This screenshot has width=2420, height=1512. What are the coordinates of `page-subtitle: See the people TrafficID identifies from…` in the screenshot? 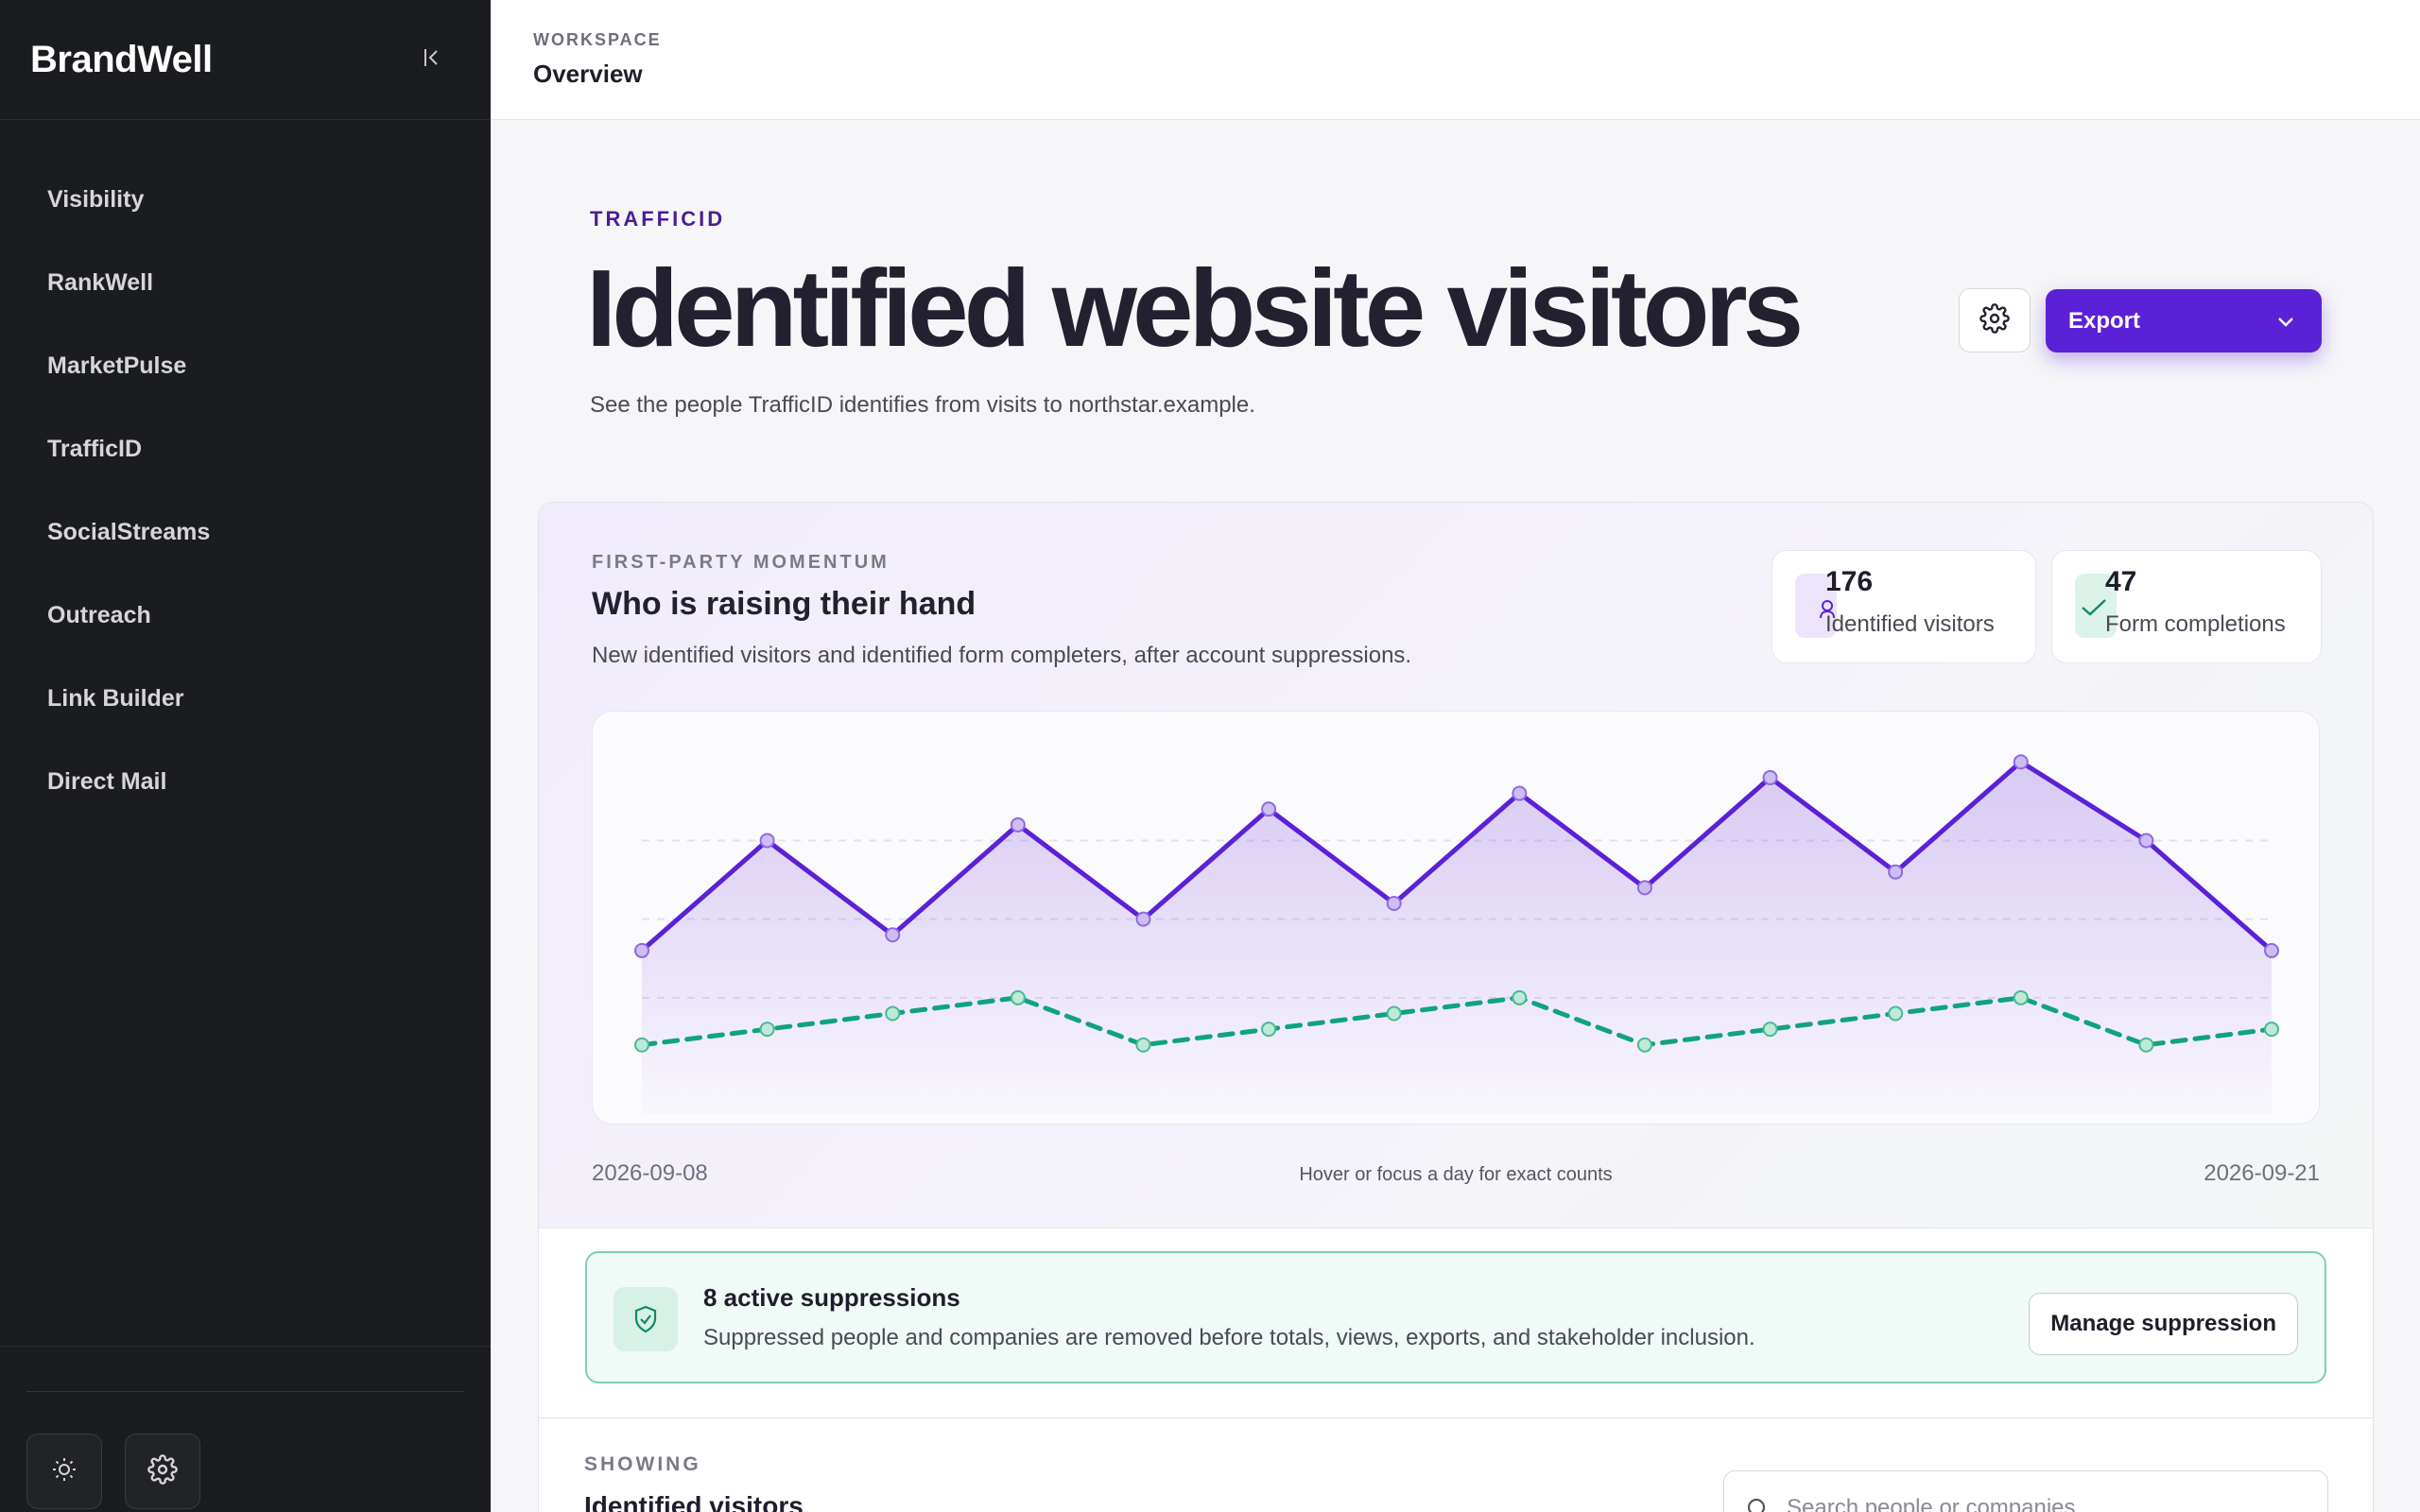 It's located at (922, 405).